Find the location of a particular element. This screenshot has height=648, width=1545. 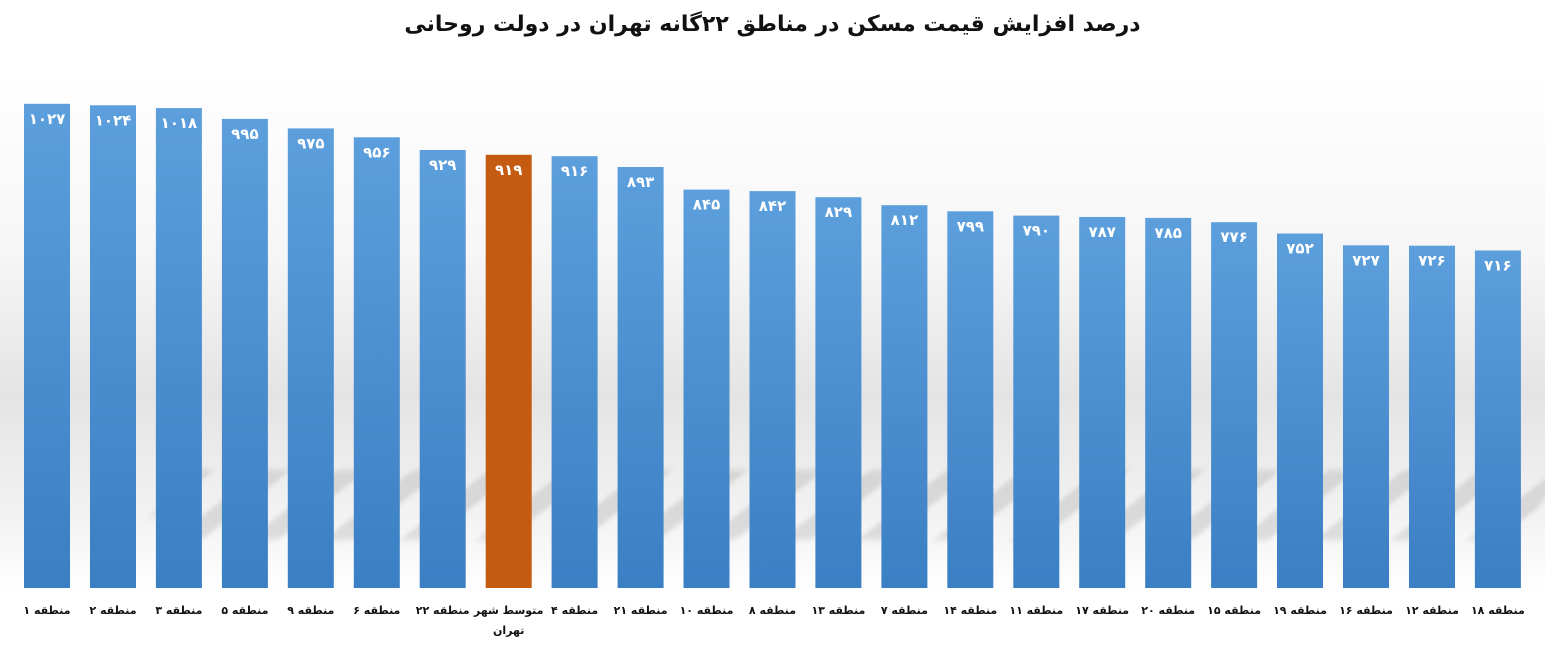

bar-value-label: ۸۲۹ is located at coordinates (838, 212).